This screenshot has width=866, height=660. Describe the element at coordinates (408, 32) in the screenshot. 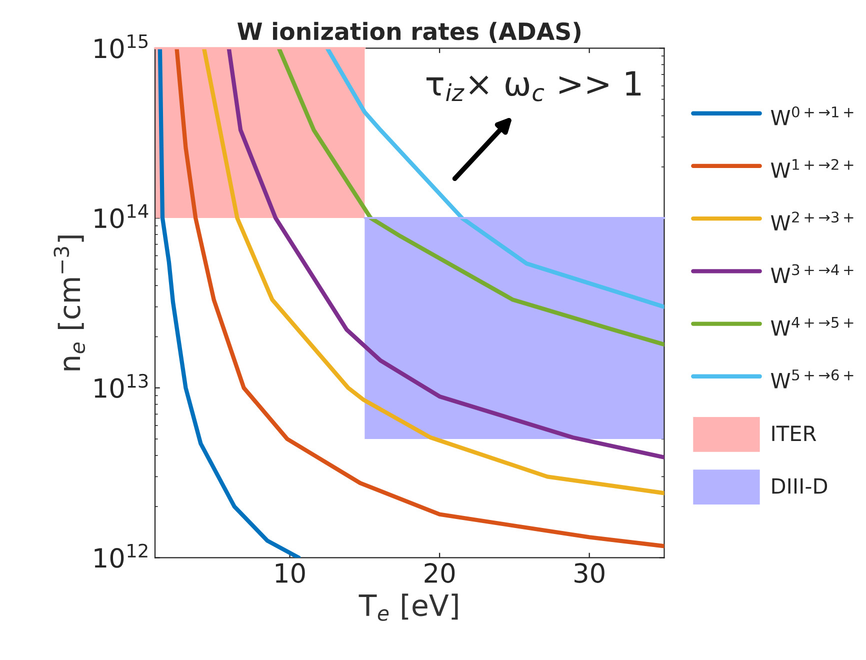

I see `chart-title: W ionization rates (ADAS)` at that location.